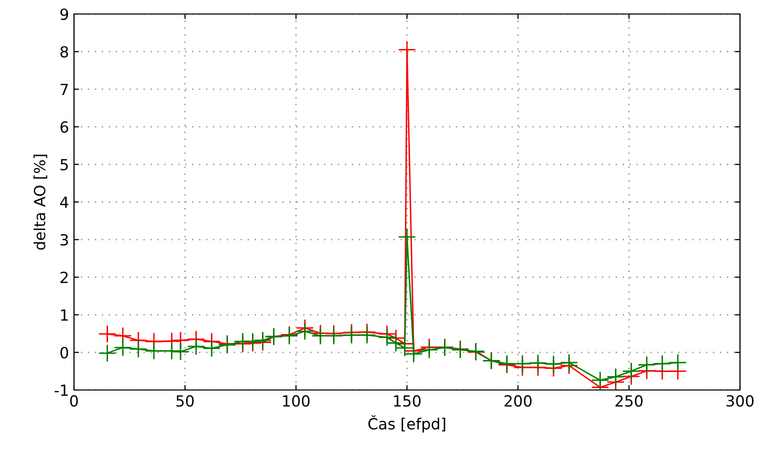 This screenshot has width=760, height=457. I want to click on y-tick-label: 1, so click(64, 315).